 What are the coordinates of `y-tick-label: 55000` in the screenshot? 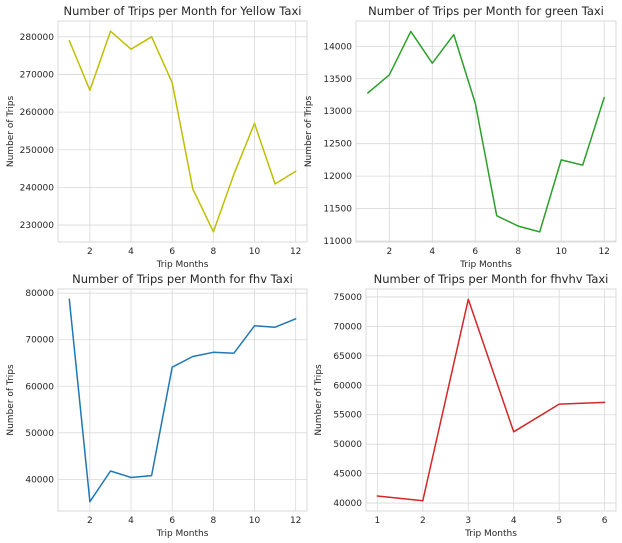 It's located at (347, 416).